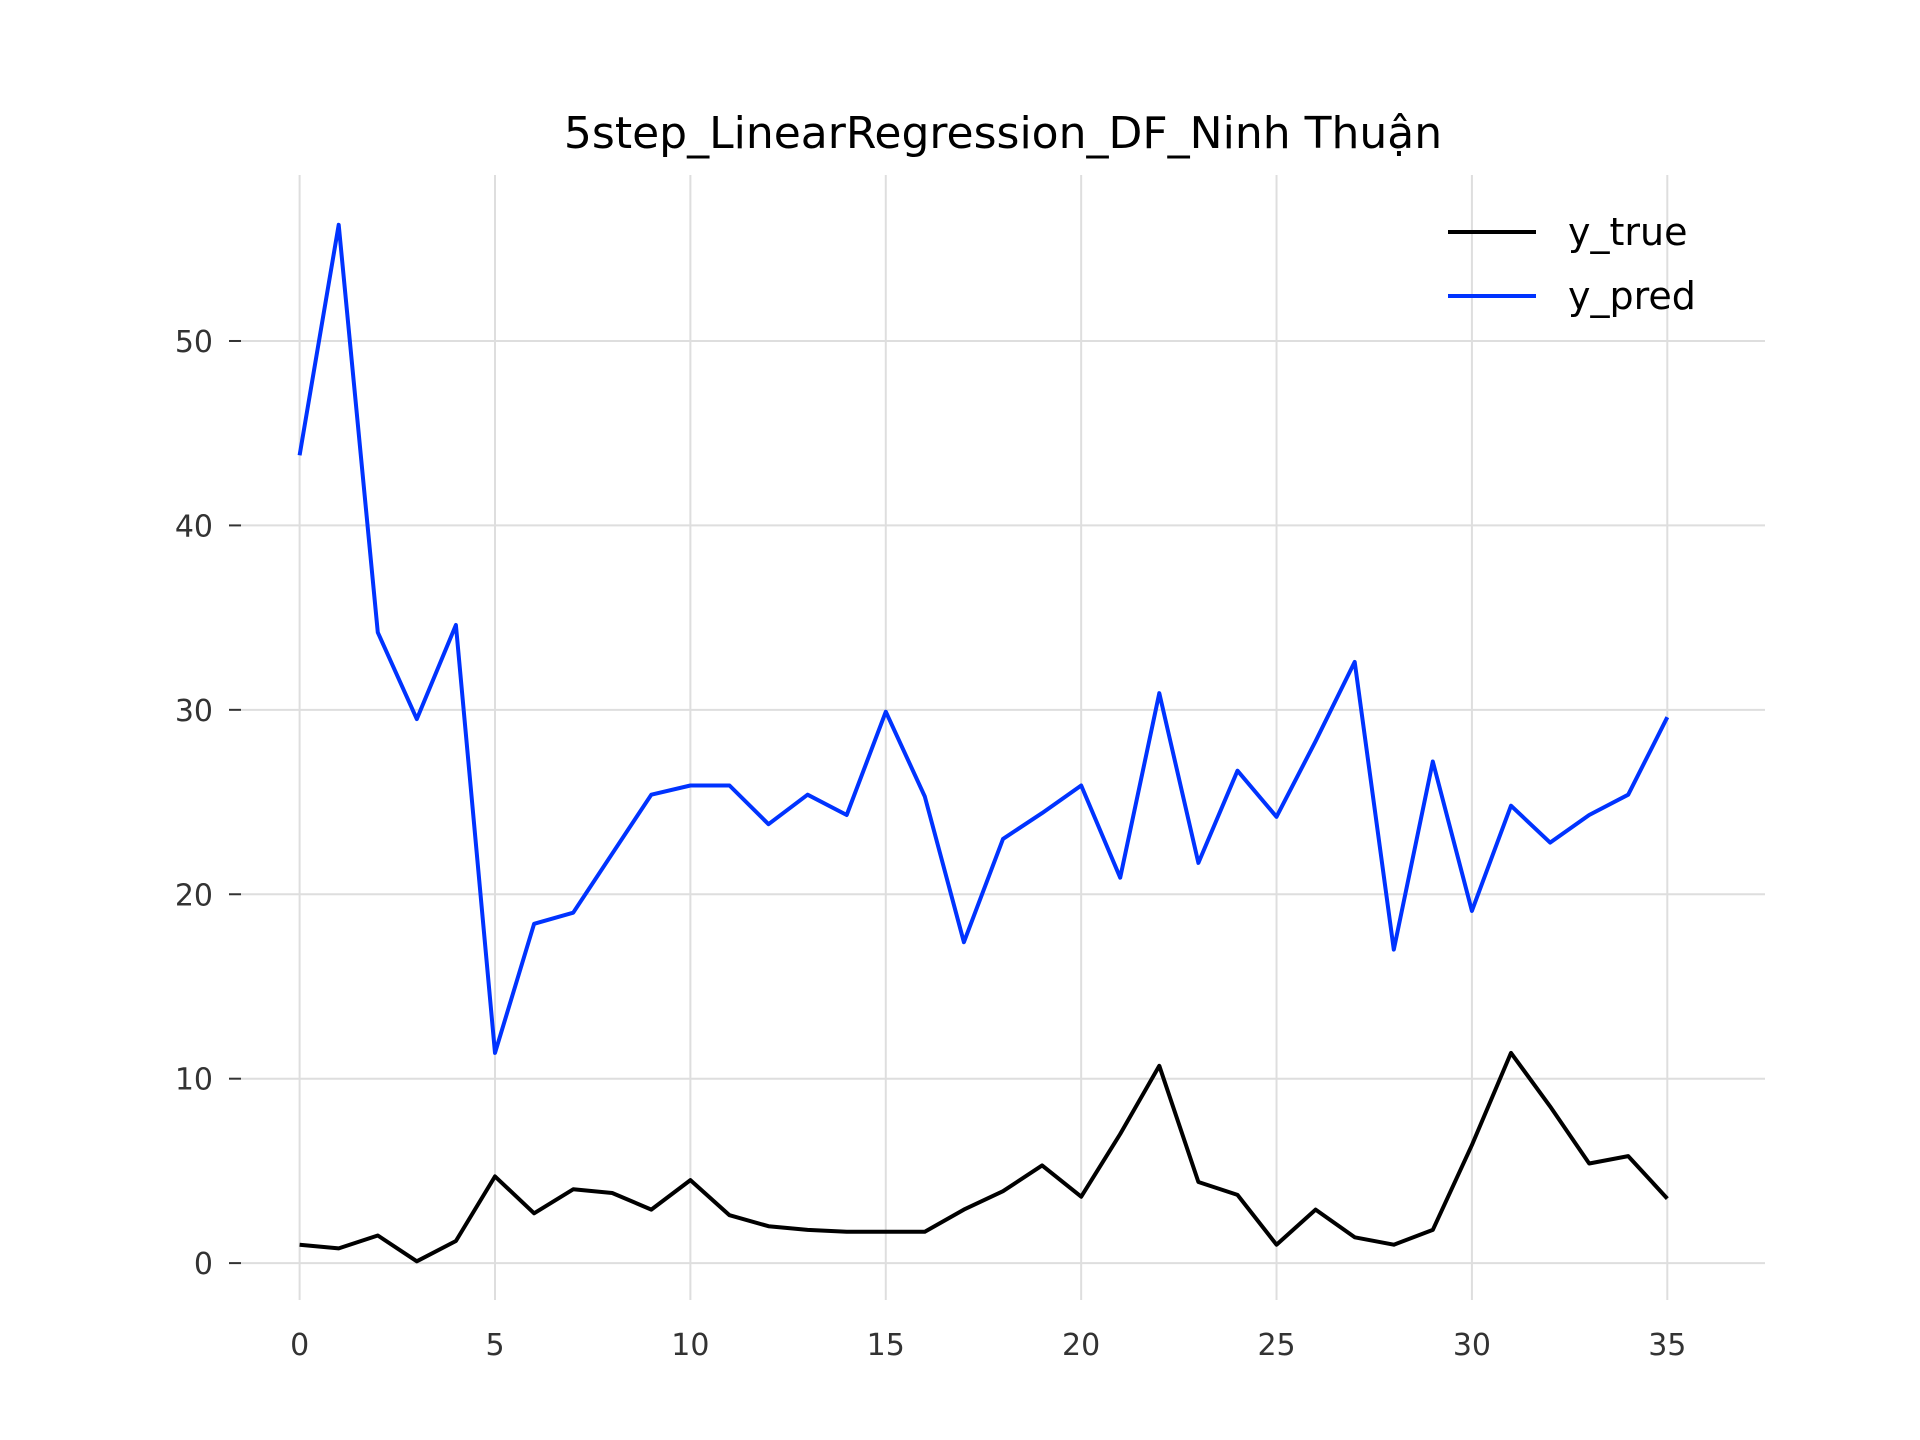 The width and height of the screenshot is (1920, 1440). What do you see at coordinates (1627, 232) in the screenshot?
I see `legend-label-y_true: y_true` at bounding box center [1627, 232].